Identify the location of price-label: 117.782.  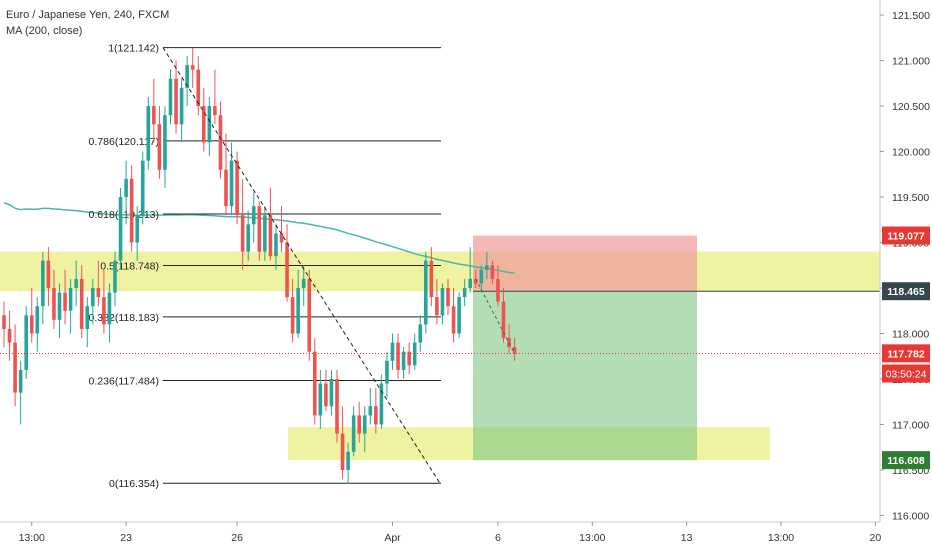
(906, 354).